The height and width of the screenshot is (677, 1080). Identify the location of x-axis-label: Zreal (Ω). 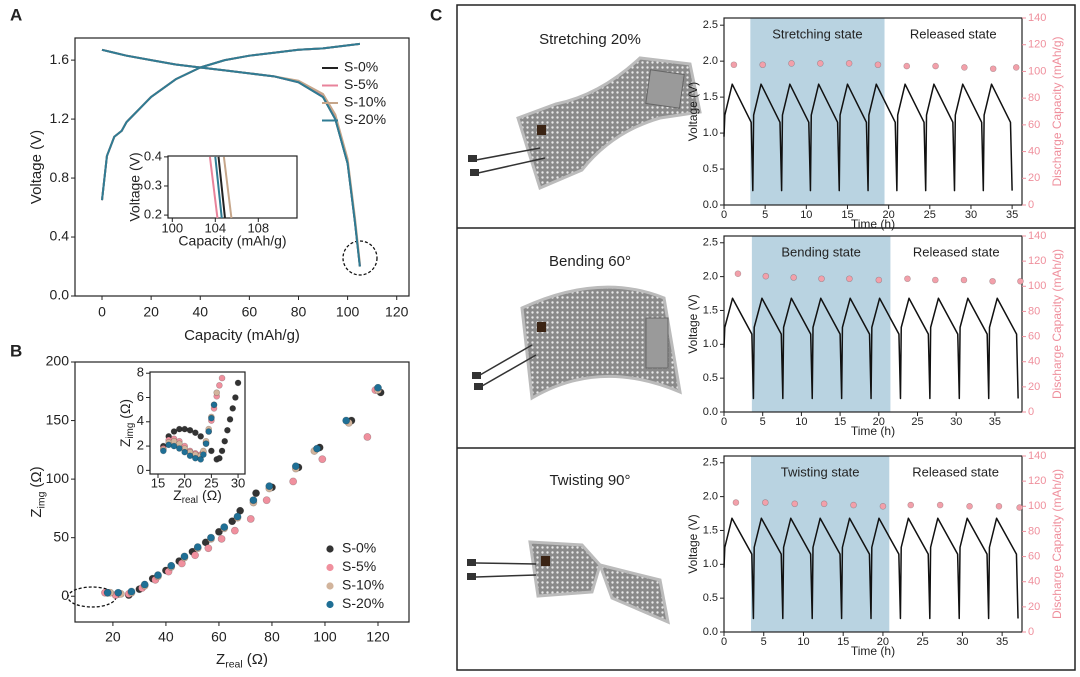
(197, 496).